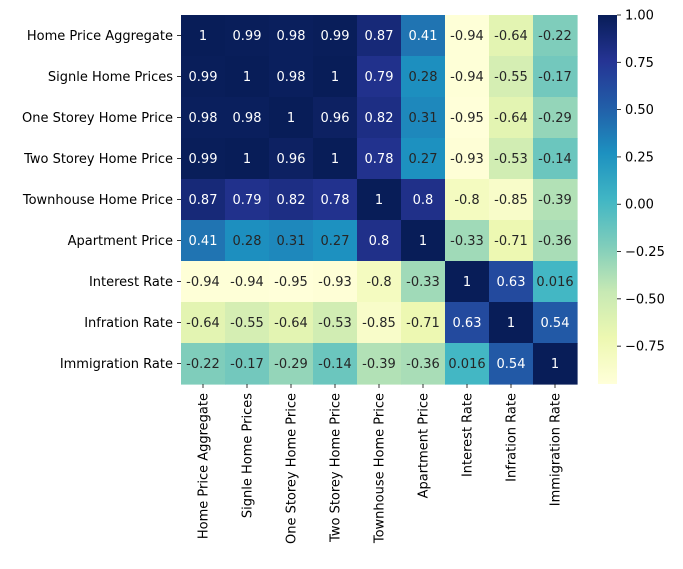 This screenshot has width=683, height=569. What do you see at coordinates (379, 323) in the screenshot?
I see `cell-annotation: -0.85` at bounding box center [379, 323].